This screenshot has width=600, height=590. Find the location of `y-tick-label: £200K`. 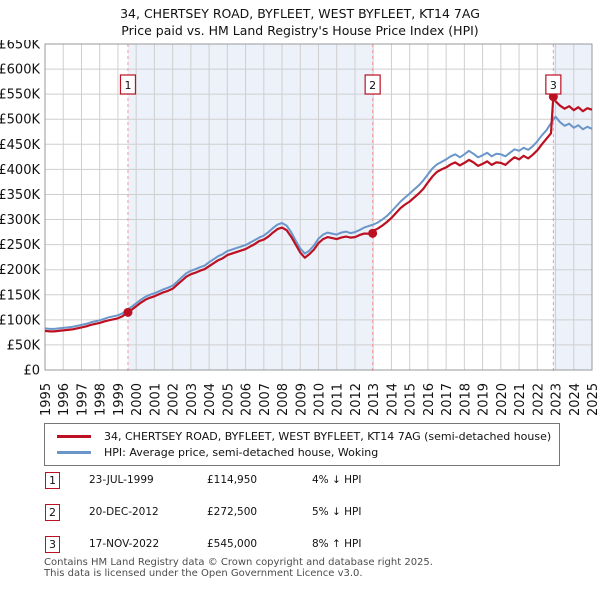

y-tick-label: £200K is located at coordinates (20, 270).